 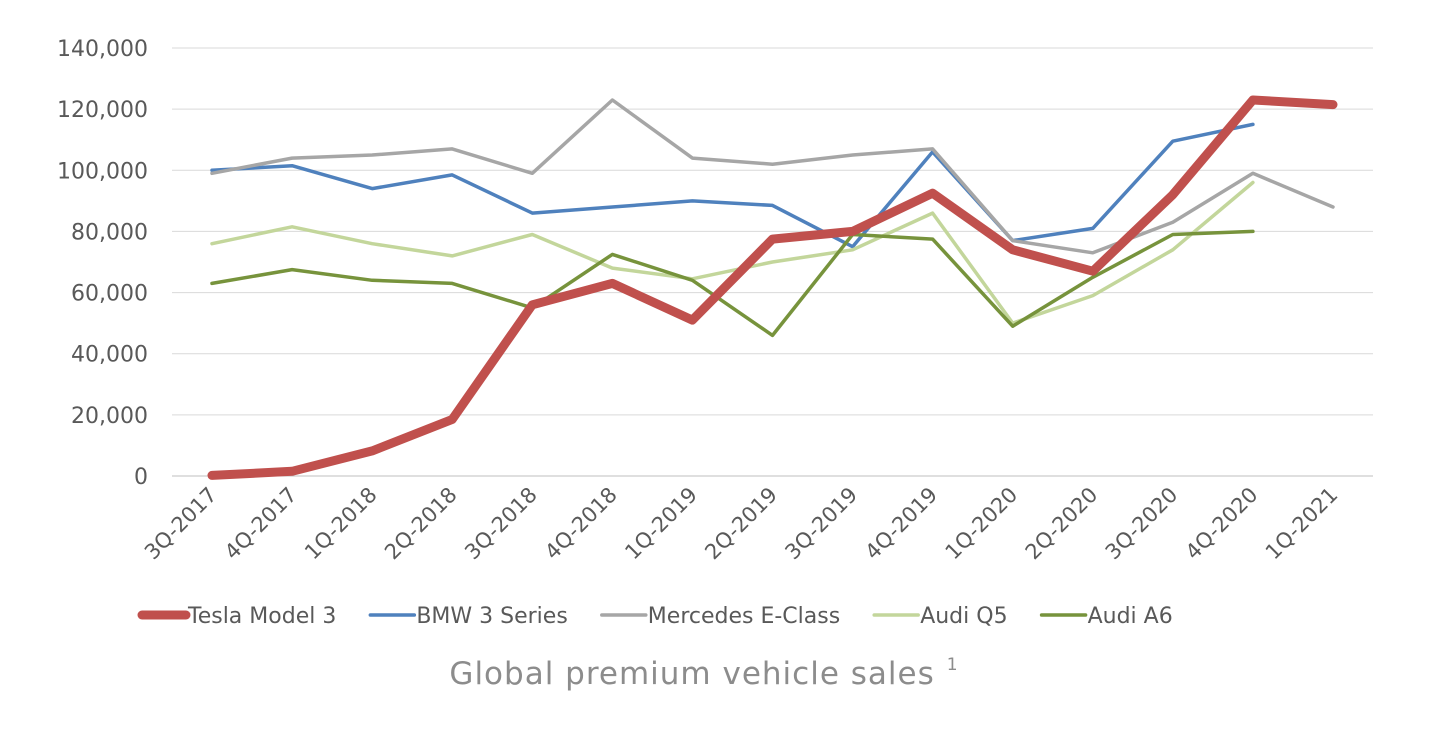 I want to click on series-line-bmw-3-series, so click(x=732, y=185).